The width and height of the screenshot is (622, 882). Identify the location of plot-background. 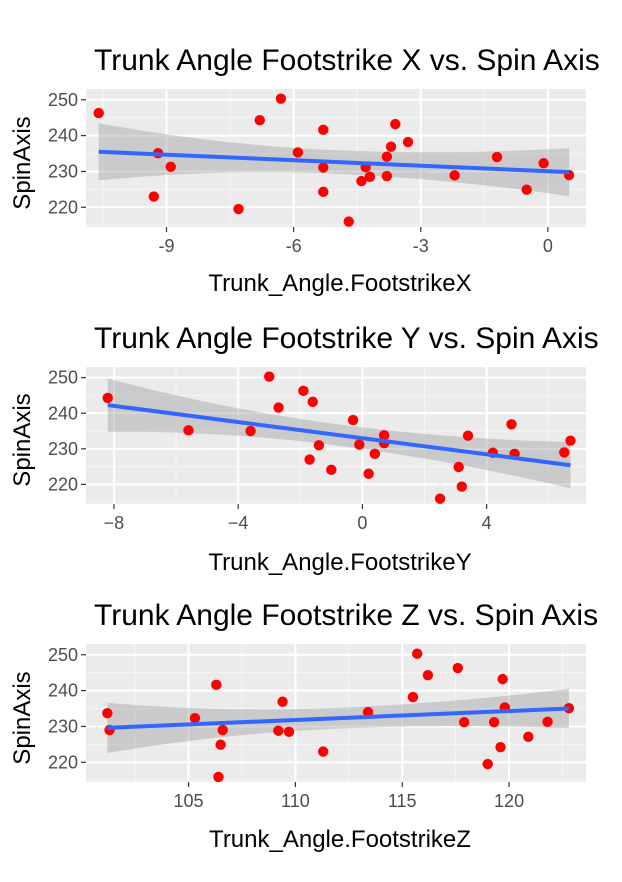
(336, 158).